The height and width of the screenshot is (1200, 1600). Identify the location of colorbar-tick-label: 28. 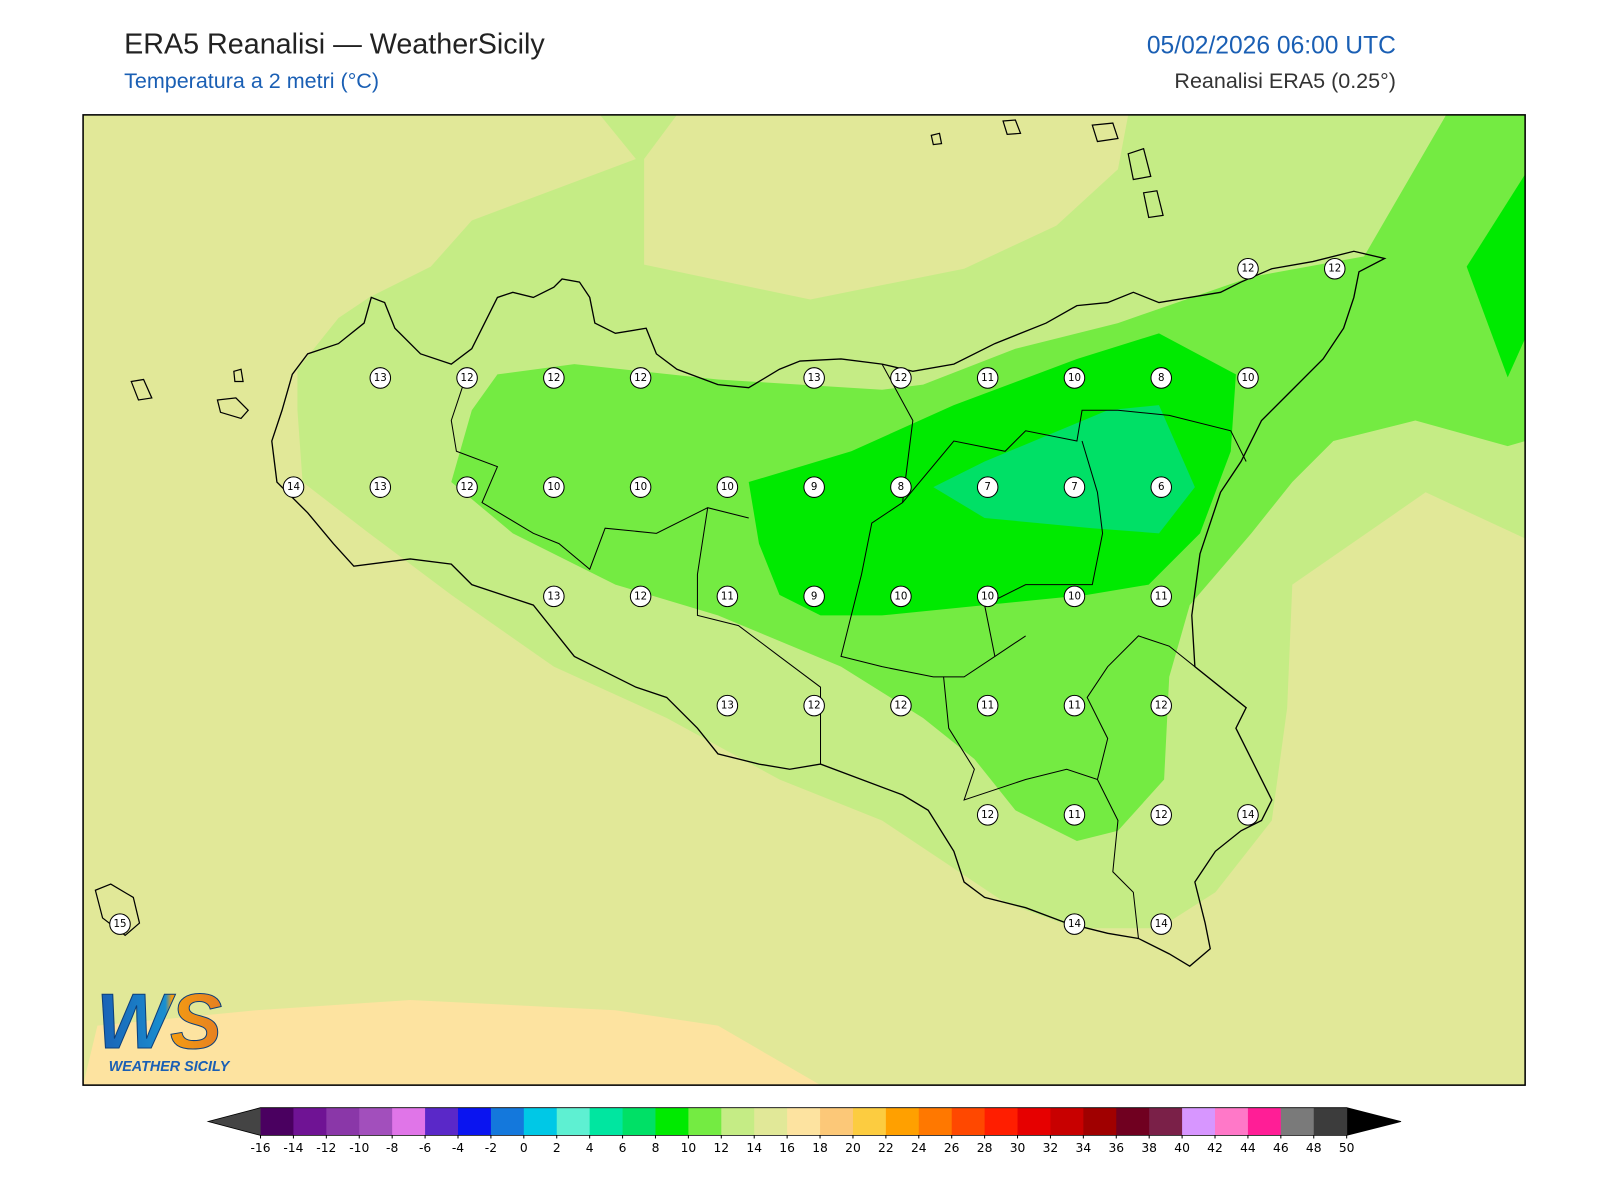
(985, 1148).